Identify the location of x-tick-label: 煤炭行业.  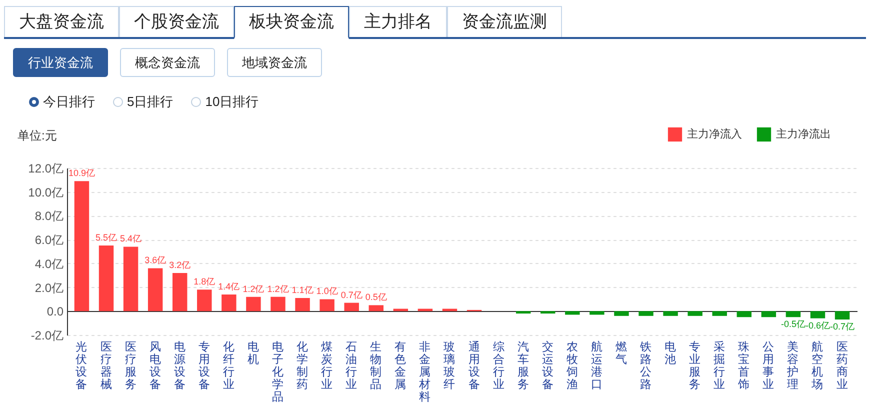
(327, 365).